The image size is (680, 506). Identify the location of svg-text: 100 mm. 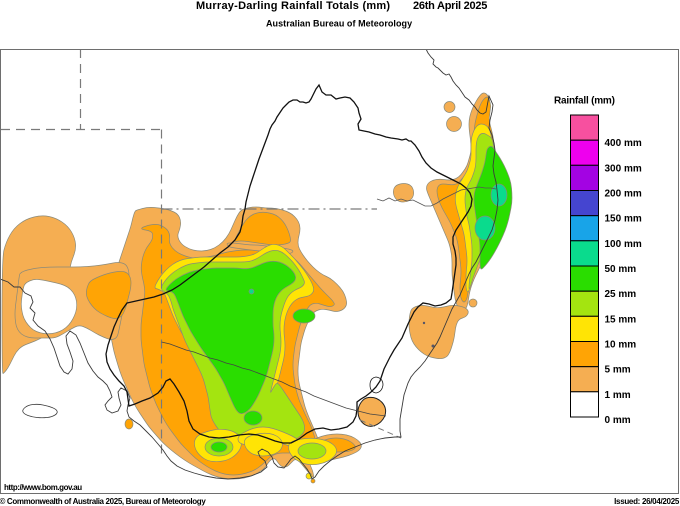
(623, 244).